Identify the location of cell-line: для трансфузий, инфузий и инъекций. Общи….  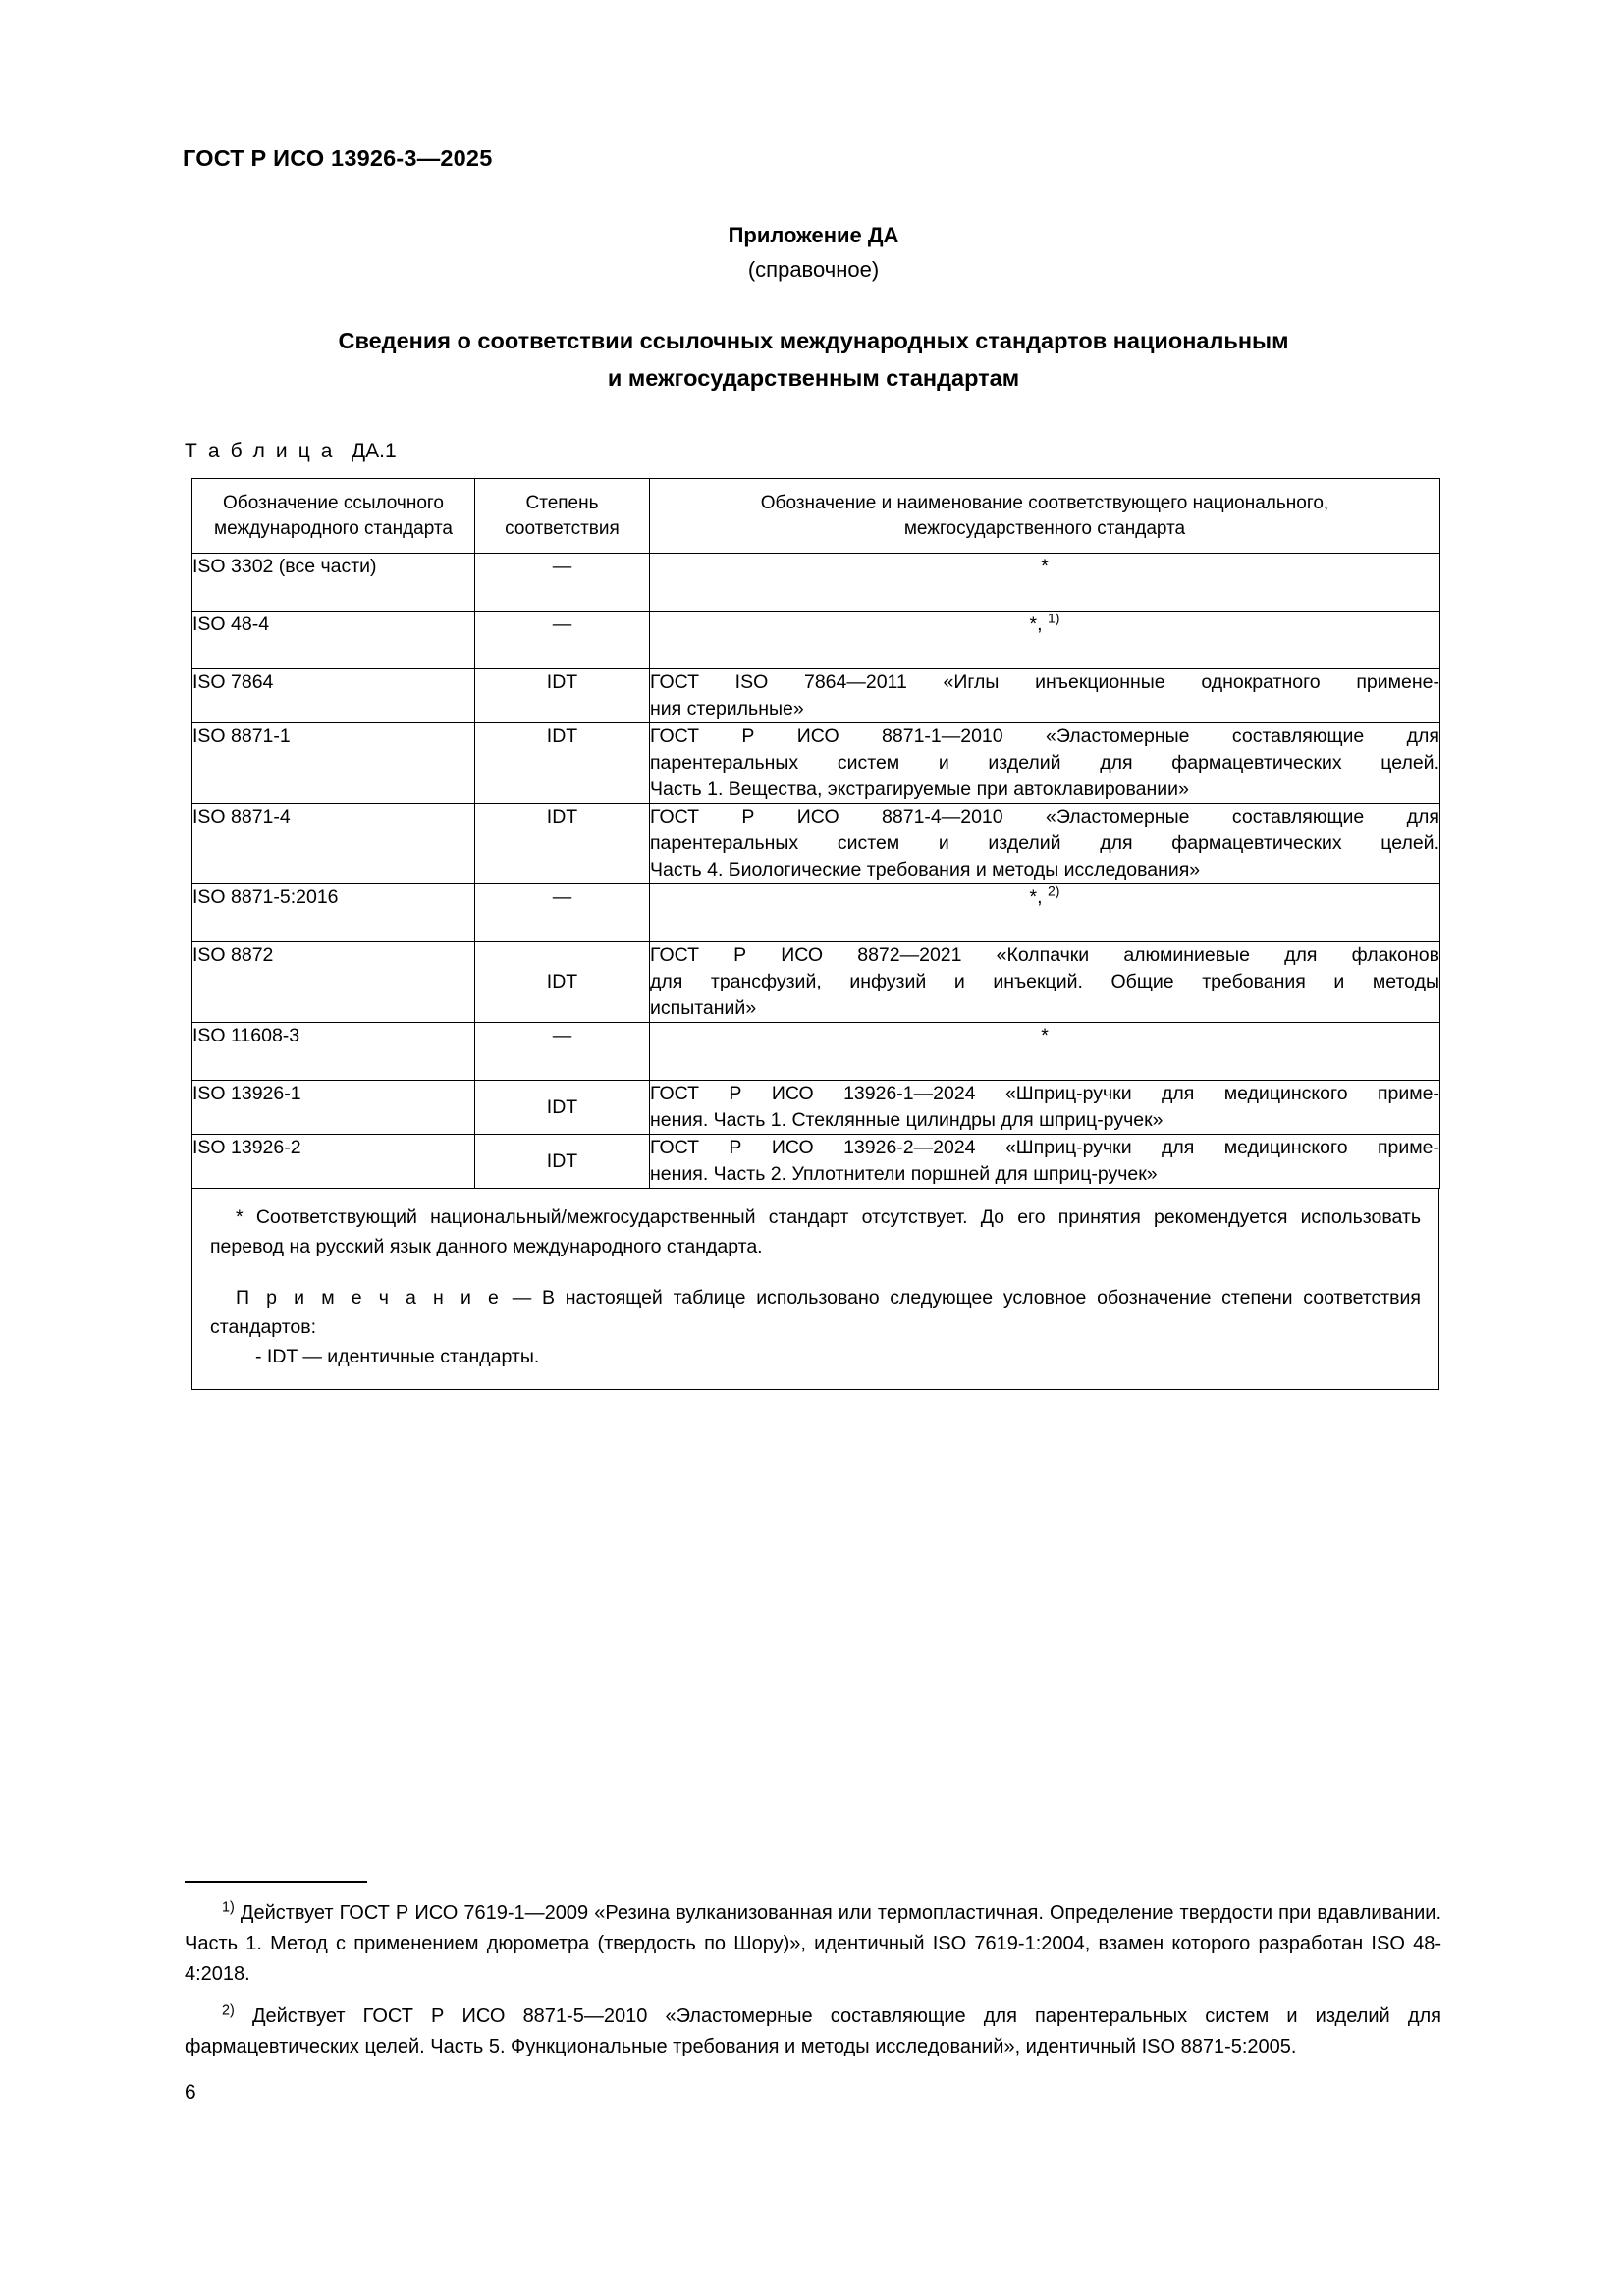
(1044, 982).